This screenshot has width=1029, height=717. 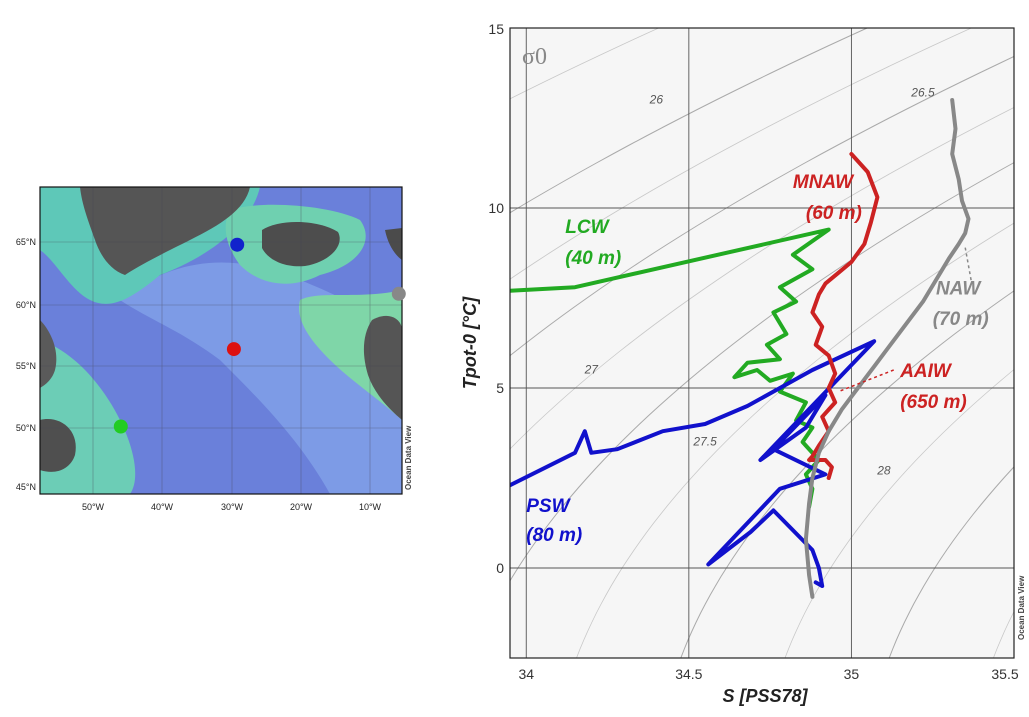 I want to click on x-tick-0: 34, so click(x=526, y=674).